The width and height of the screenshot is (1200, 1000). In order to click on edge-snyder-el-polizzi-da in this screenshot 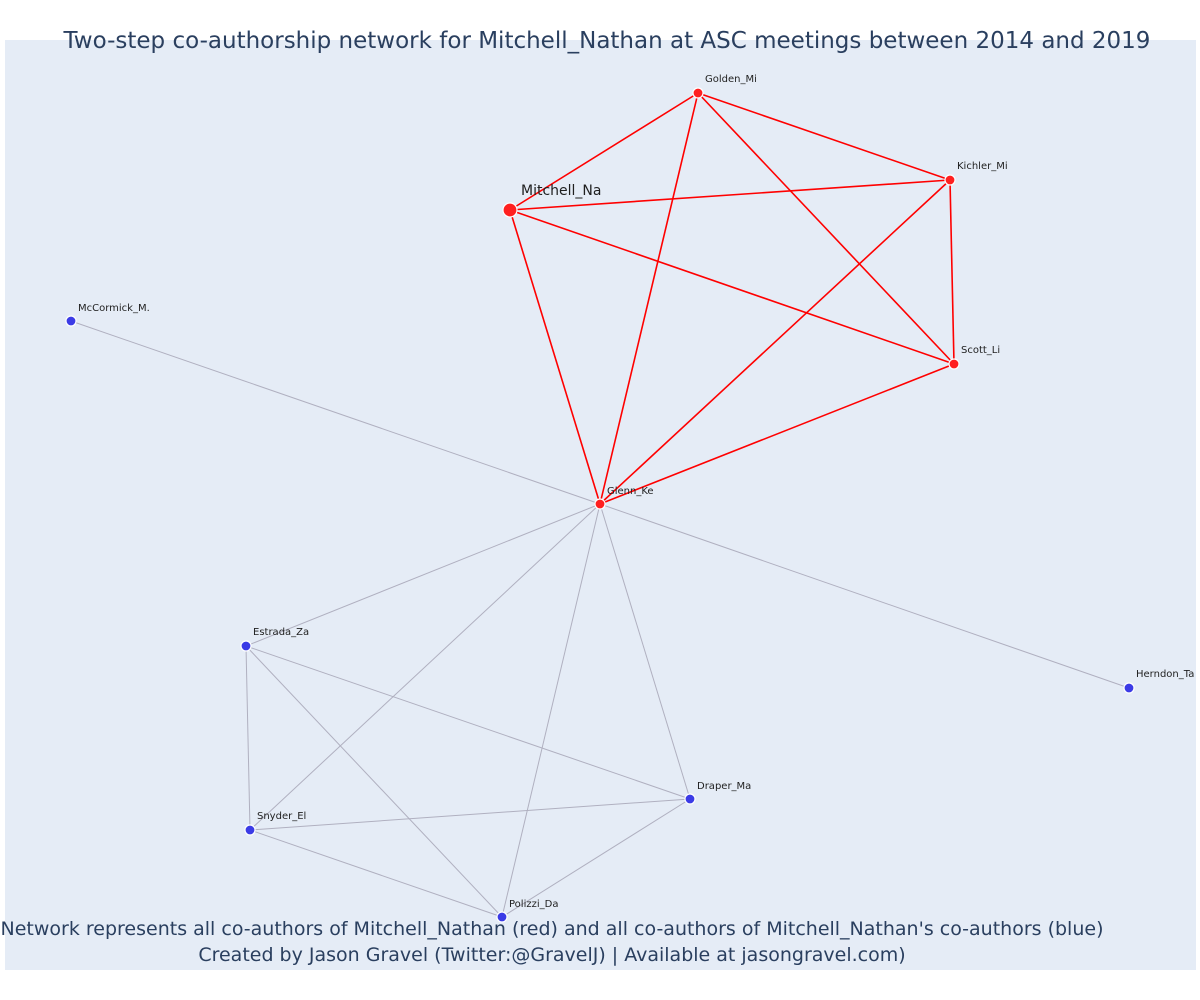, I will do `click(376, 873)`.